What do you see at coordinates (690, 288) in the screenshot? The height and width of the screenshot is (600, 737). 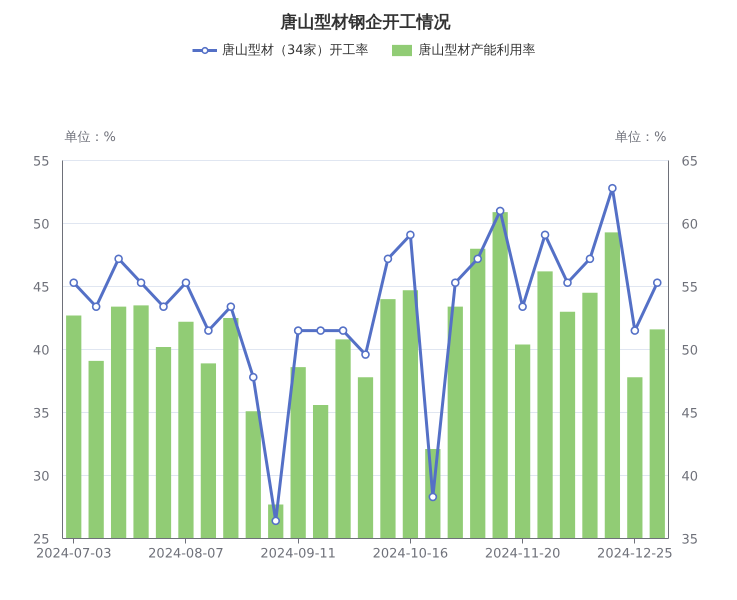 I see `y2-tick-label: 55` at bounding box center [690, 288].